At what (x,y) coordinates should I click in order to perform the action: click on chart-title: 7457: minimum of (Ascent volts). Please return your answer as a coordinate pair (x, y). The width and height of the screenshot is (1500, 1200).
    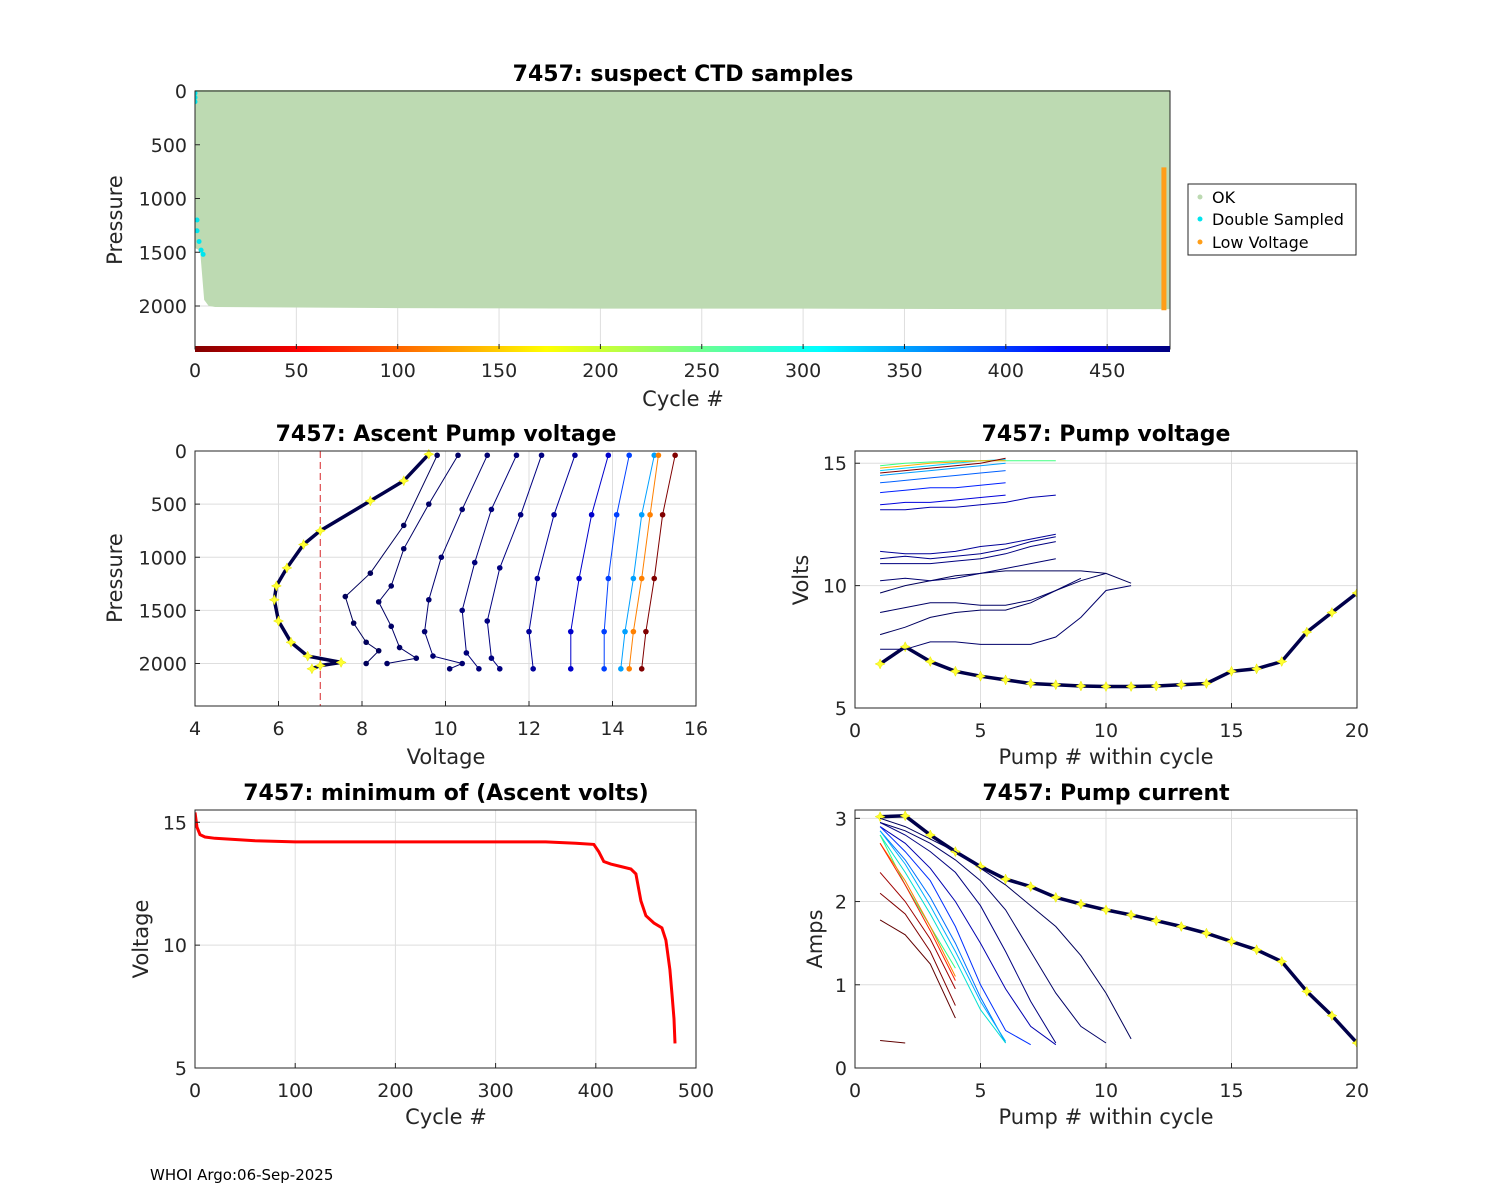
    Looking at the image, I should click on (446, 793).